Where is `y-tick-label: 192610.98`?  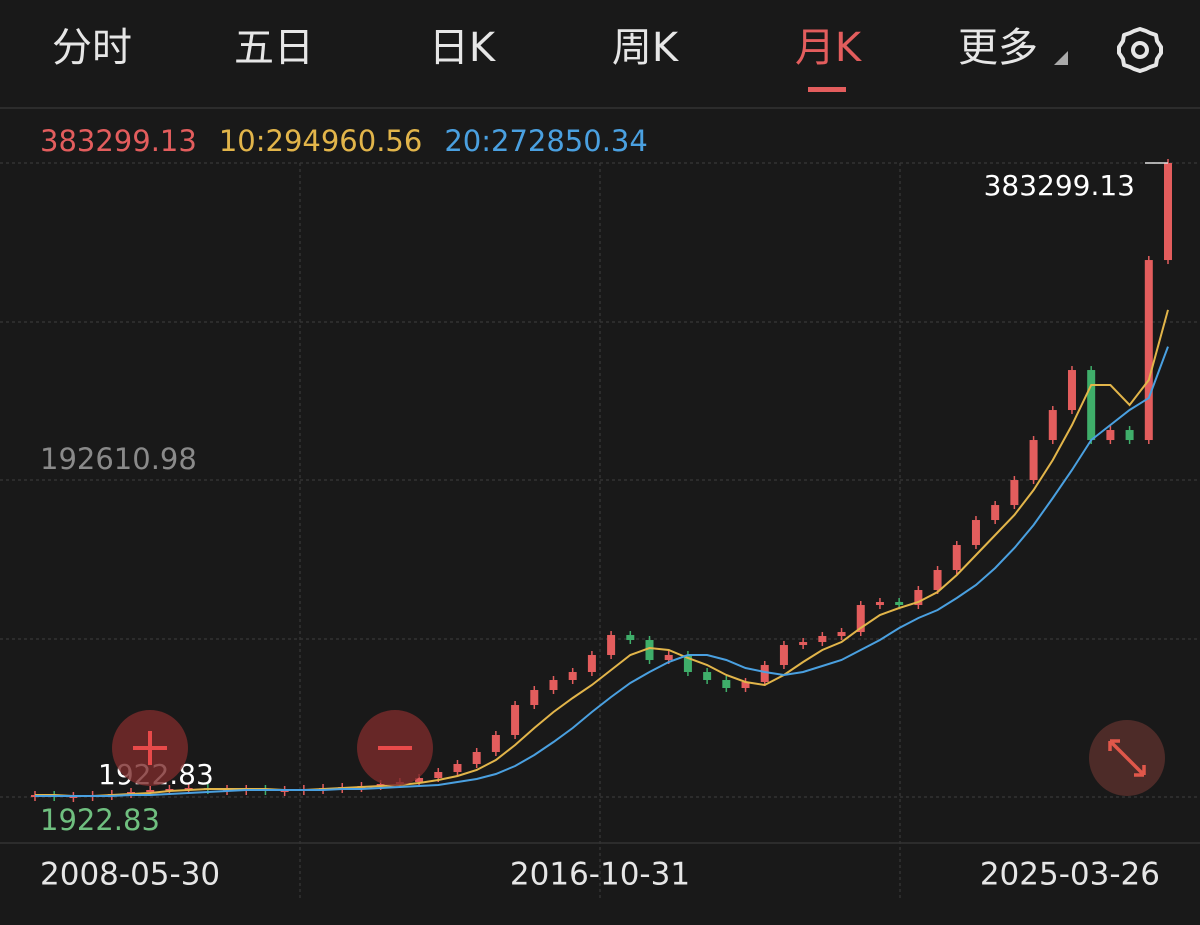 y-tick-label: 192610.98 is located at coordinates (118, 459).